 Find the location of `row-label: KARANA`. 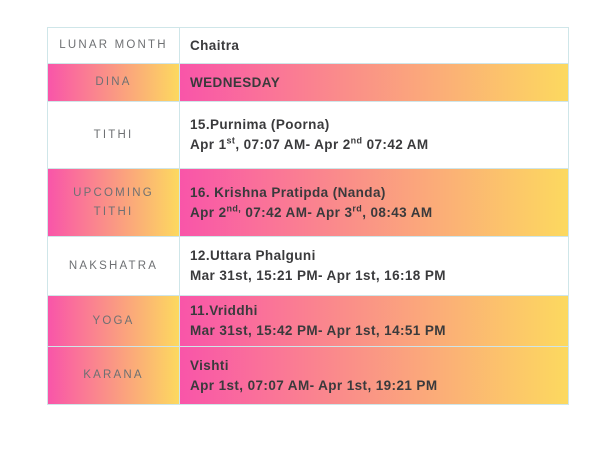

row-label: KARANA is located at coordinates (113, 375).